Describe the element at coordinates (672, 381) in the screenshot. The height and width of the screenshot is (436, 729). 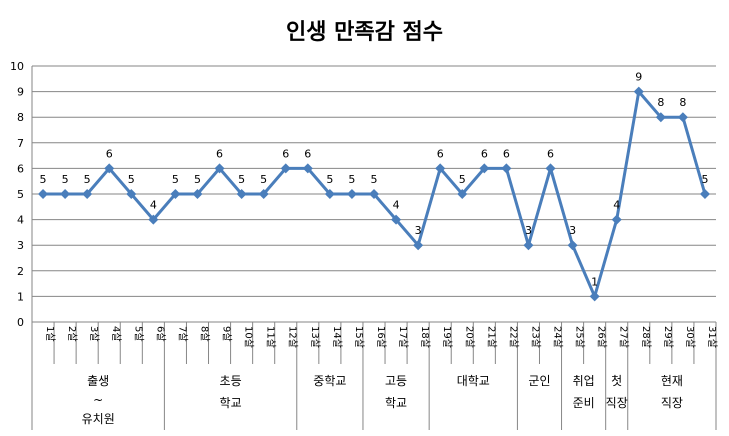
I see `group-label: 현재` at that location.